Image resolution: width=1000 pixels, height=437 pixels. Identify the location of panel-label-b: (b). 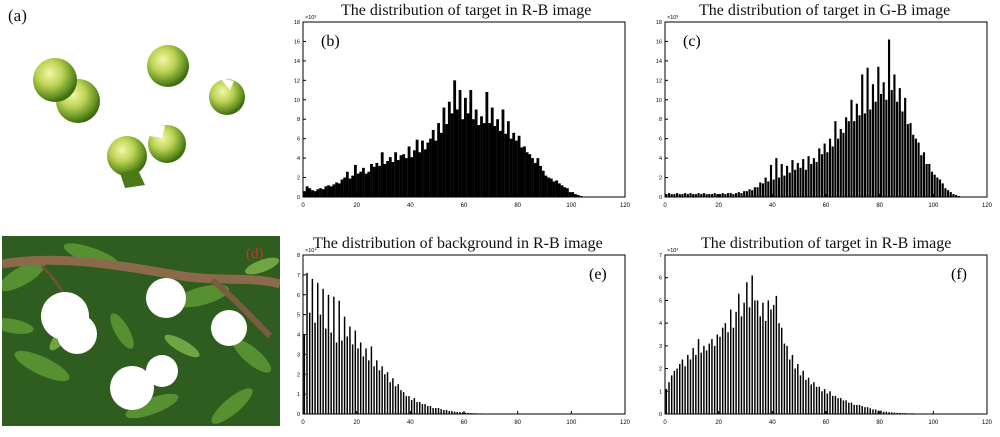
(330, 41).